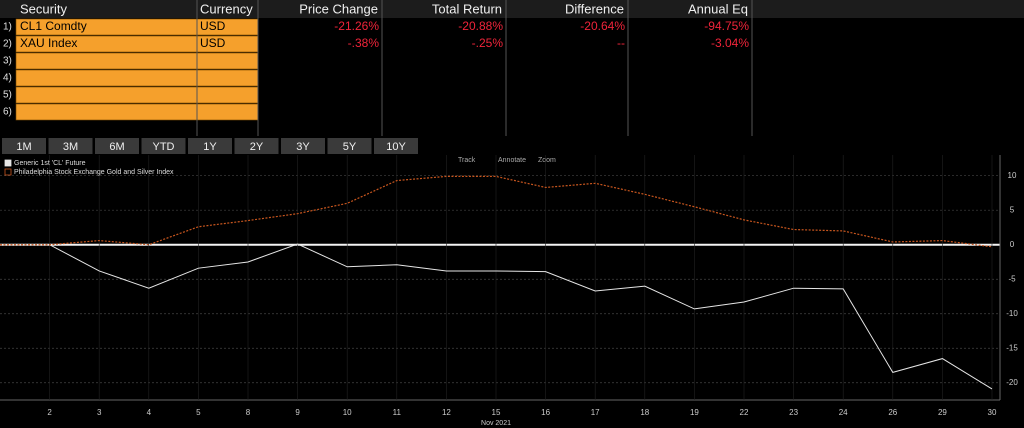  What do you see at coordinates (1012, 175) in the screenshot?
I see `y-tick-label: 10` at bounding box center [1012, 175].